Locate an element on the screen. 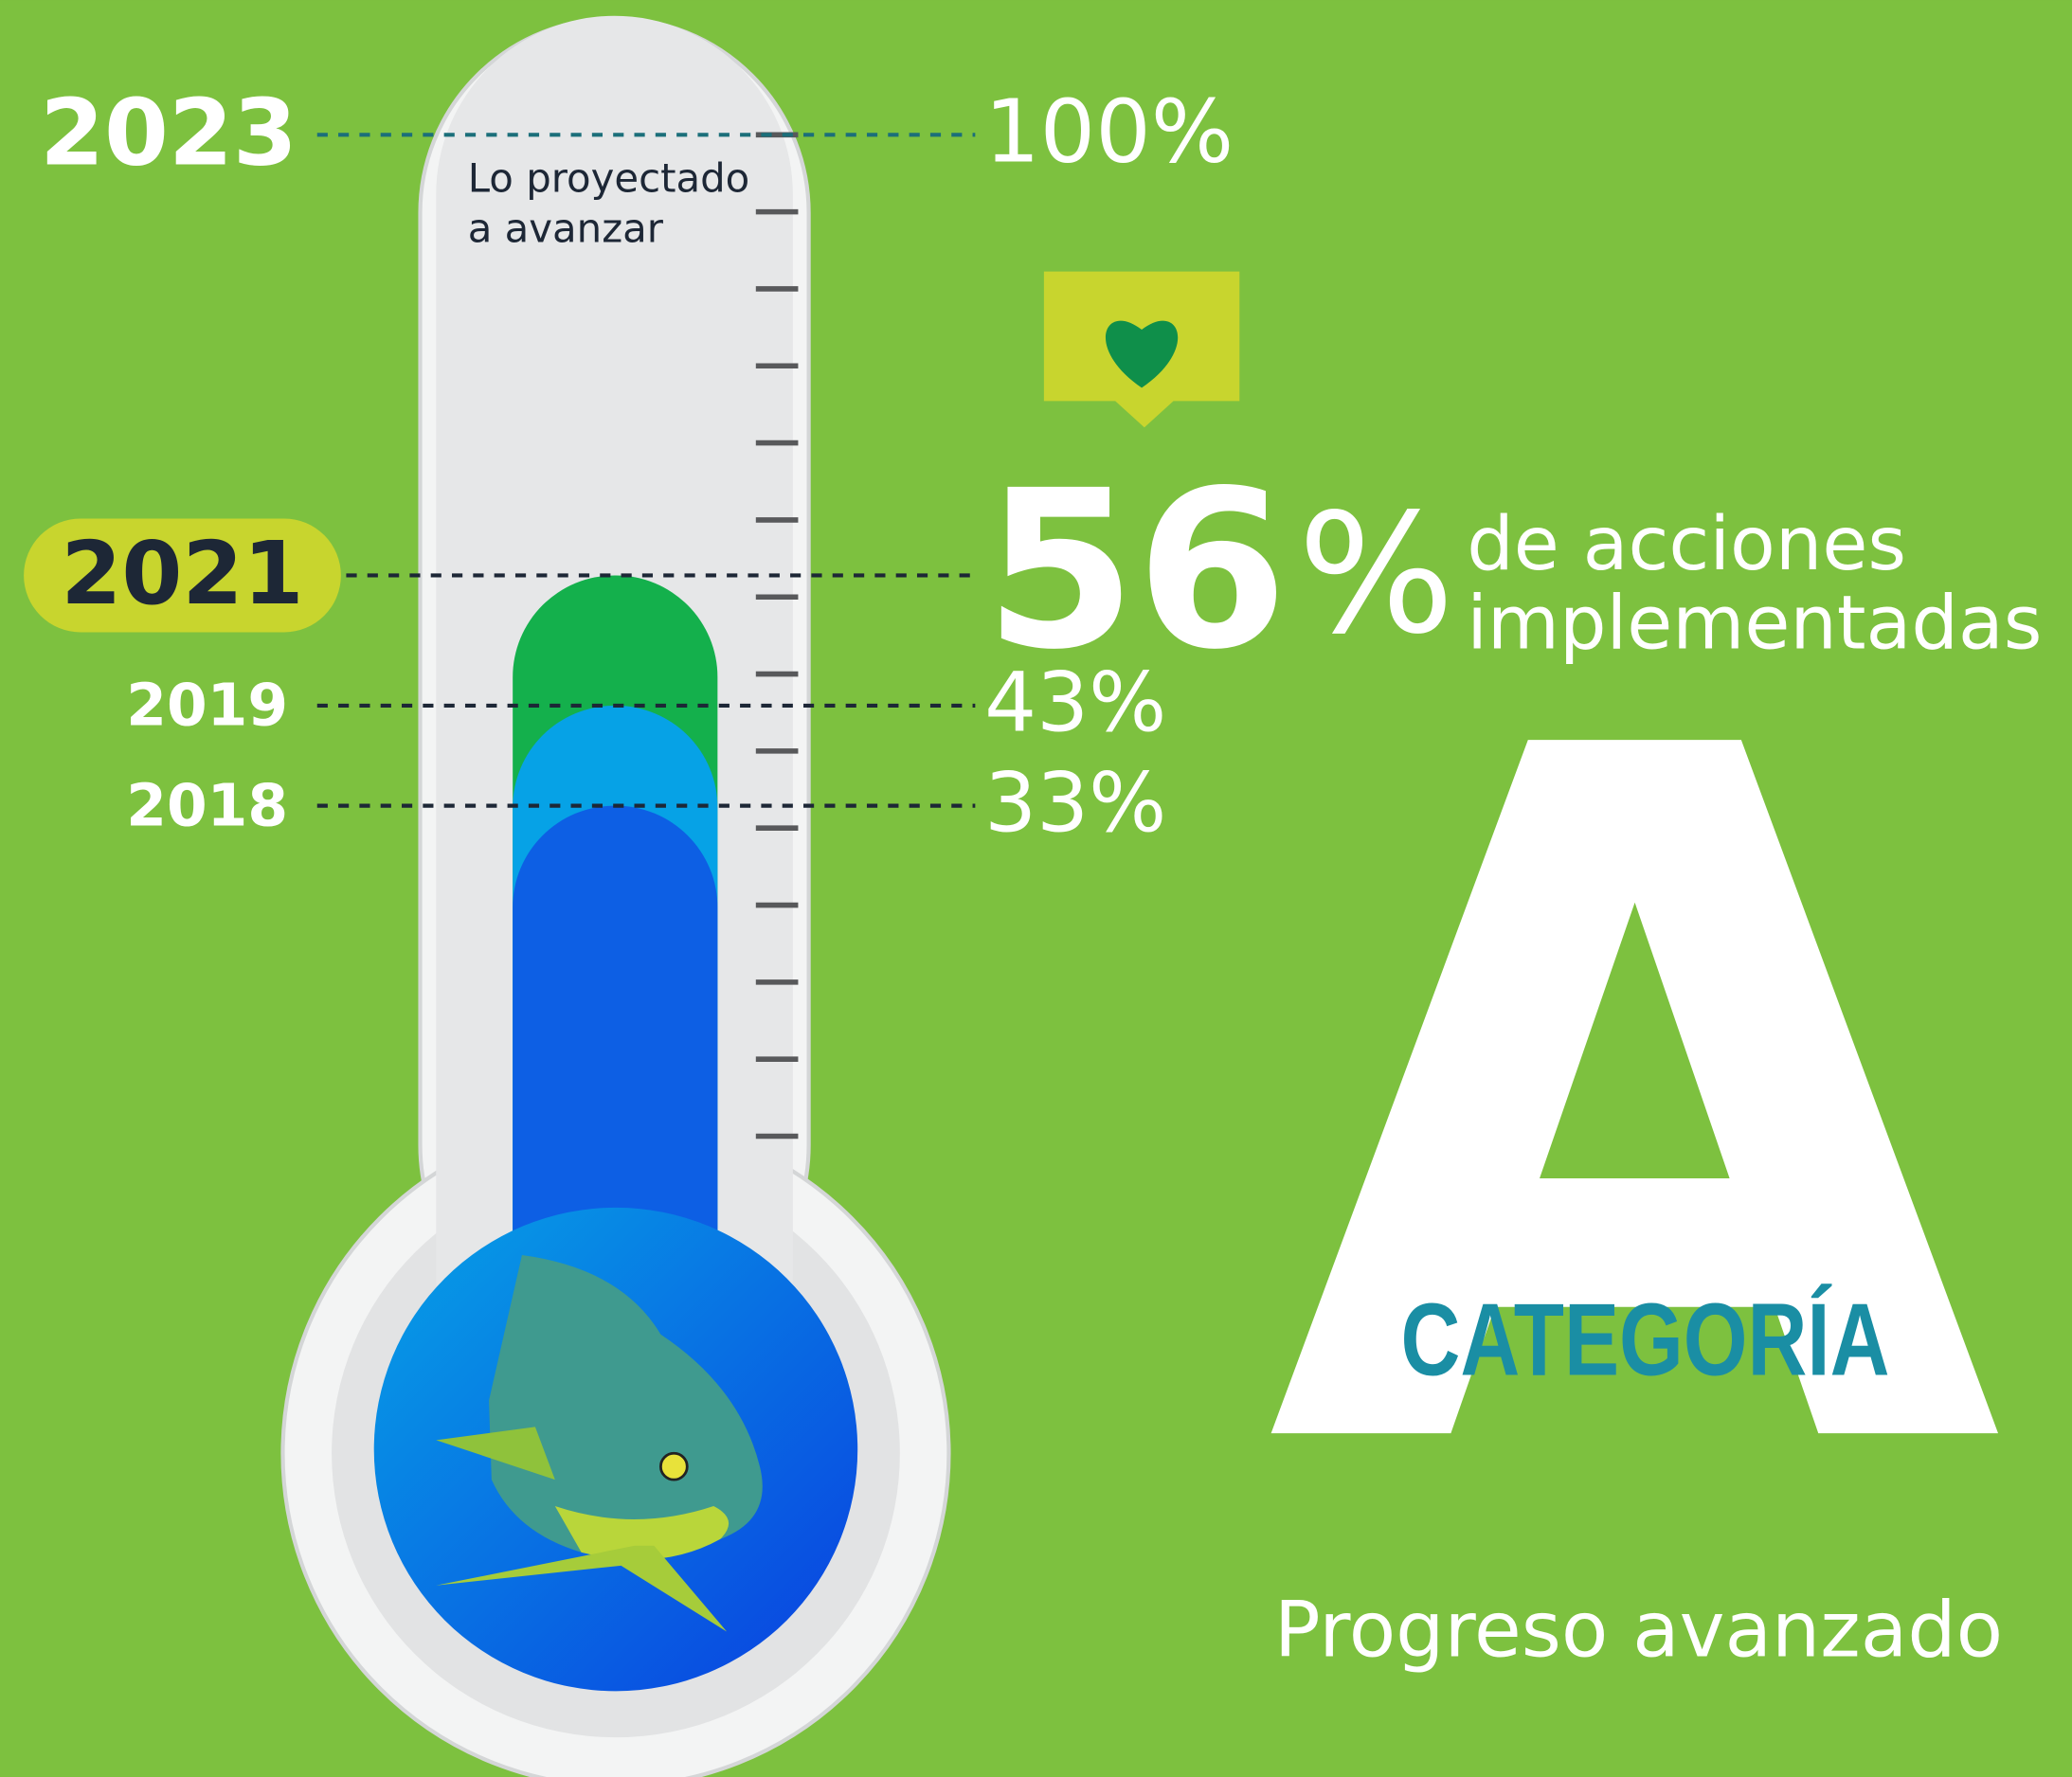  category-text: Progreso avanzado is located at coordinates (1638, 1631).